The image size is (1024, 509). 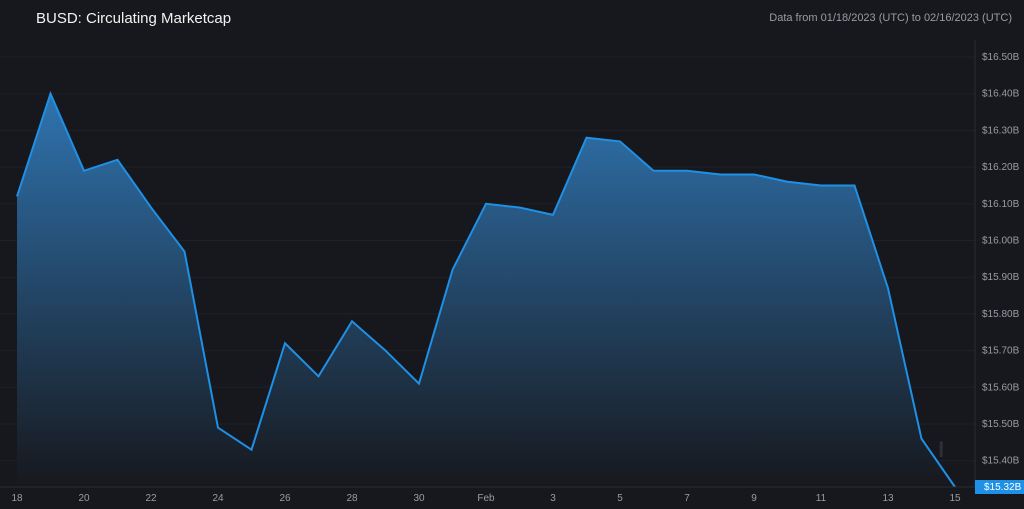 What do you see at coordinates (955, 498) in the screenshot?
I see `x-tick-label: 15` at bounding box center [955, 498].